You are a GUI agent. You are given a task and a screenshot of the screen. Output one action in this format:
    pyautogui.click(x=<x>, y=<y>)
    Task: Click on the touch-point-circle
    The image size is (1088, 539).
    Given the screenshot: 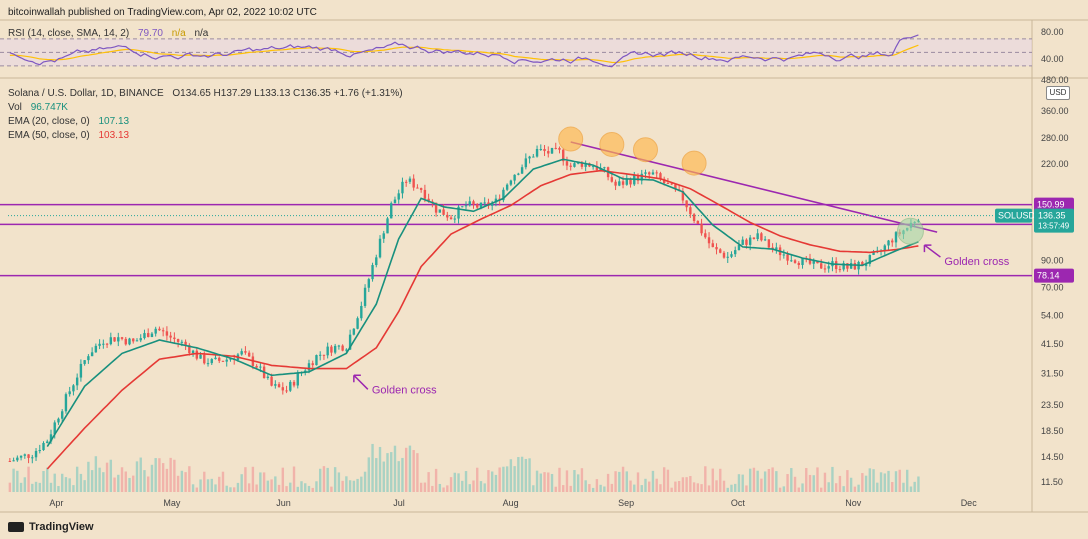 What is the action you would take?
    pyautogui.click(x=645, y=150)
    